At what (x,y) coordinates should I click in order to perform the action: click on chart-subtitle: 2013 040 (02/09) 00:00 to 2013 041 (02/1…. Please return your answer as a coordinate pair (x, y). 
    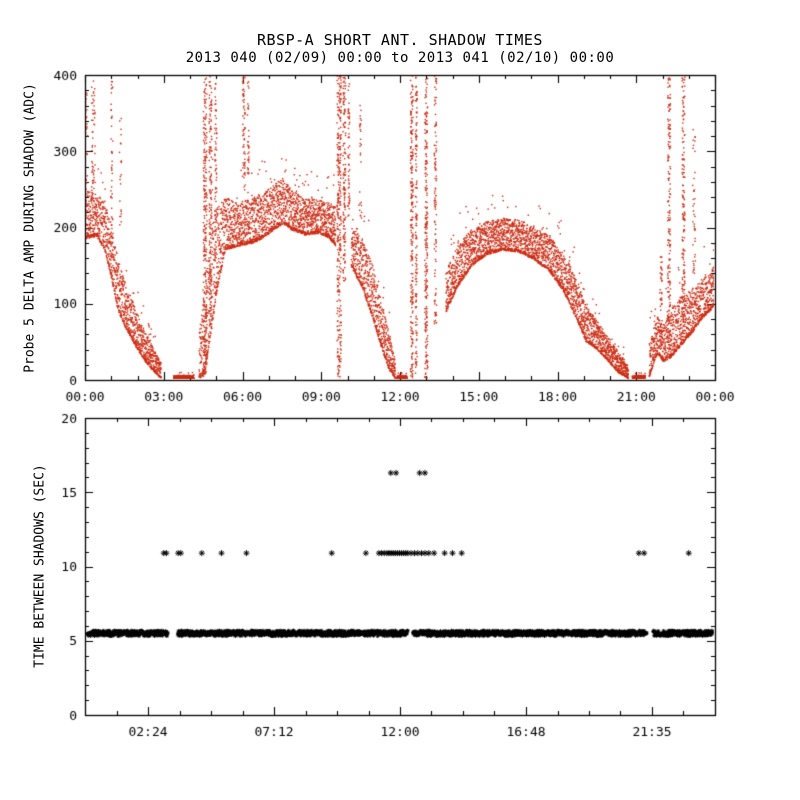
    Looking at the image, I should click on (400, 58).